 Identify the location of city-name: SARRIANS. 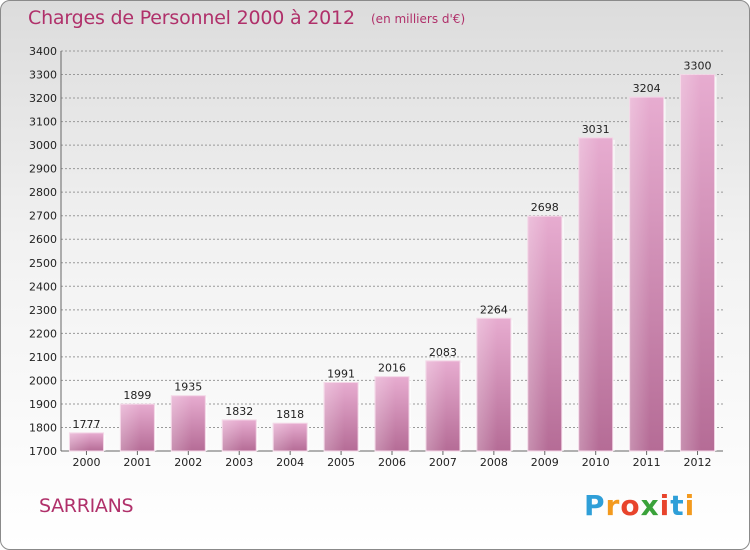
(86, 506).